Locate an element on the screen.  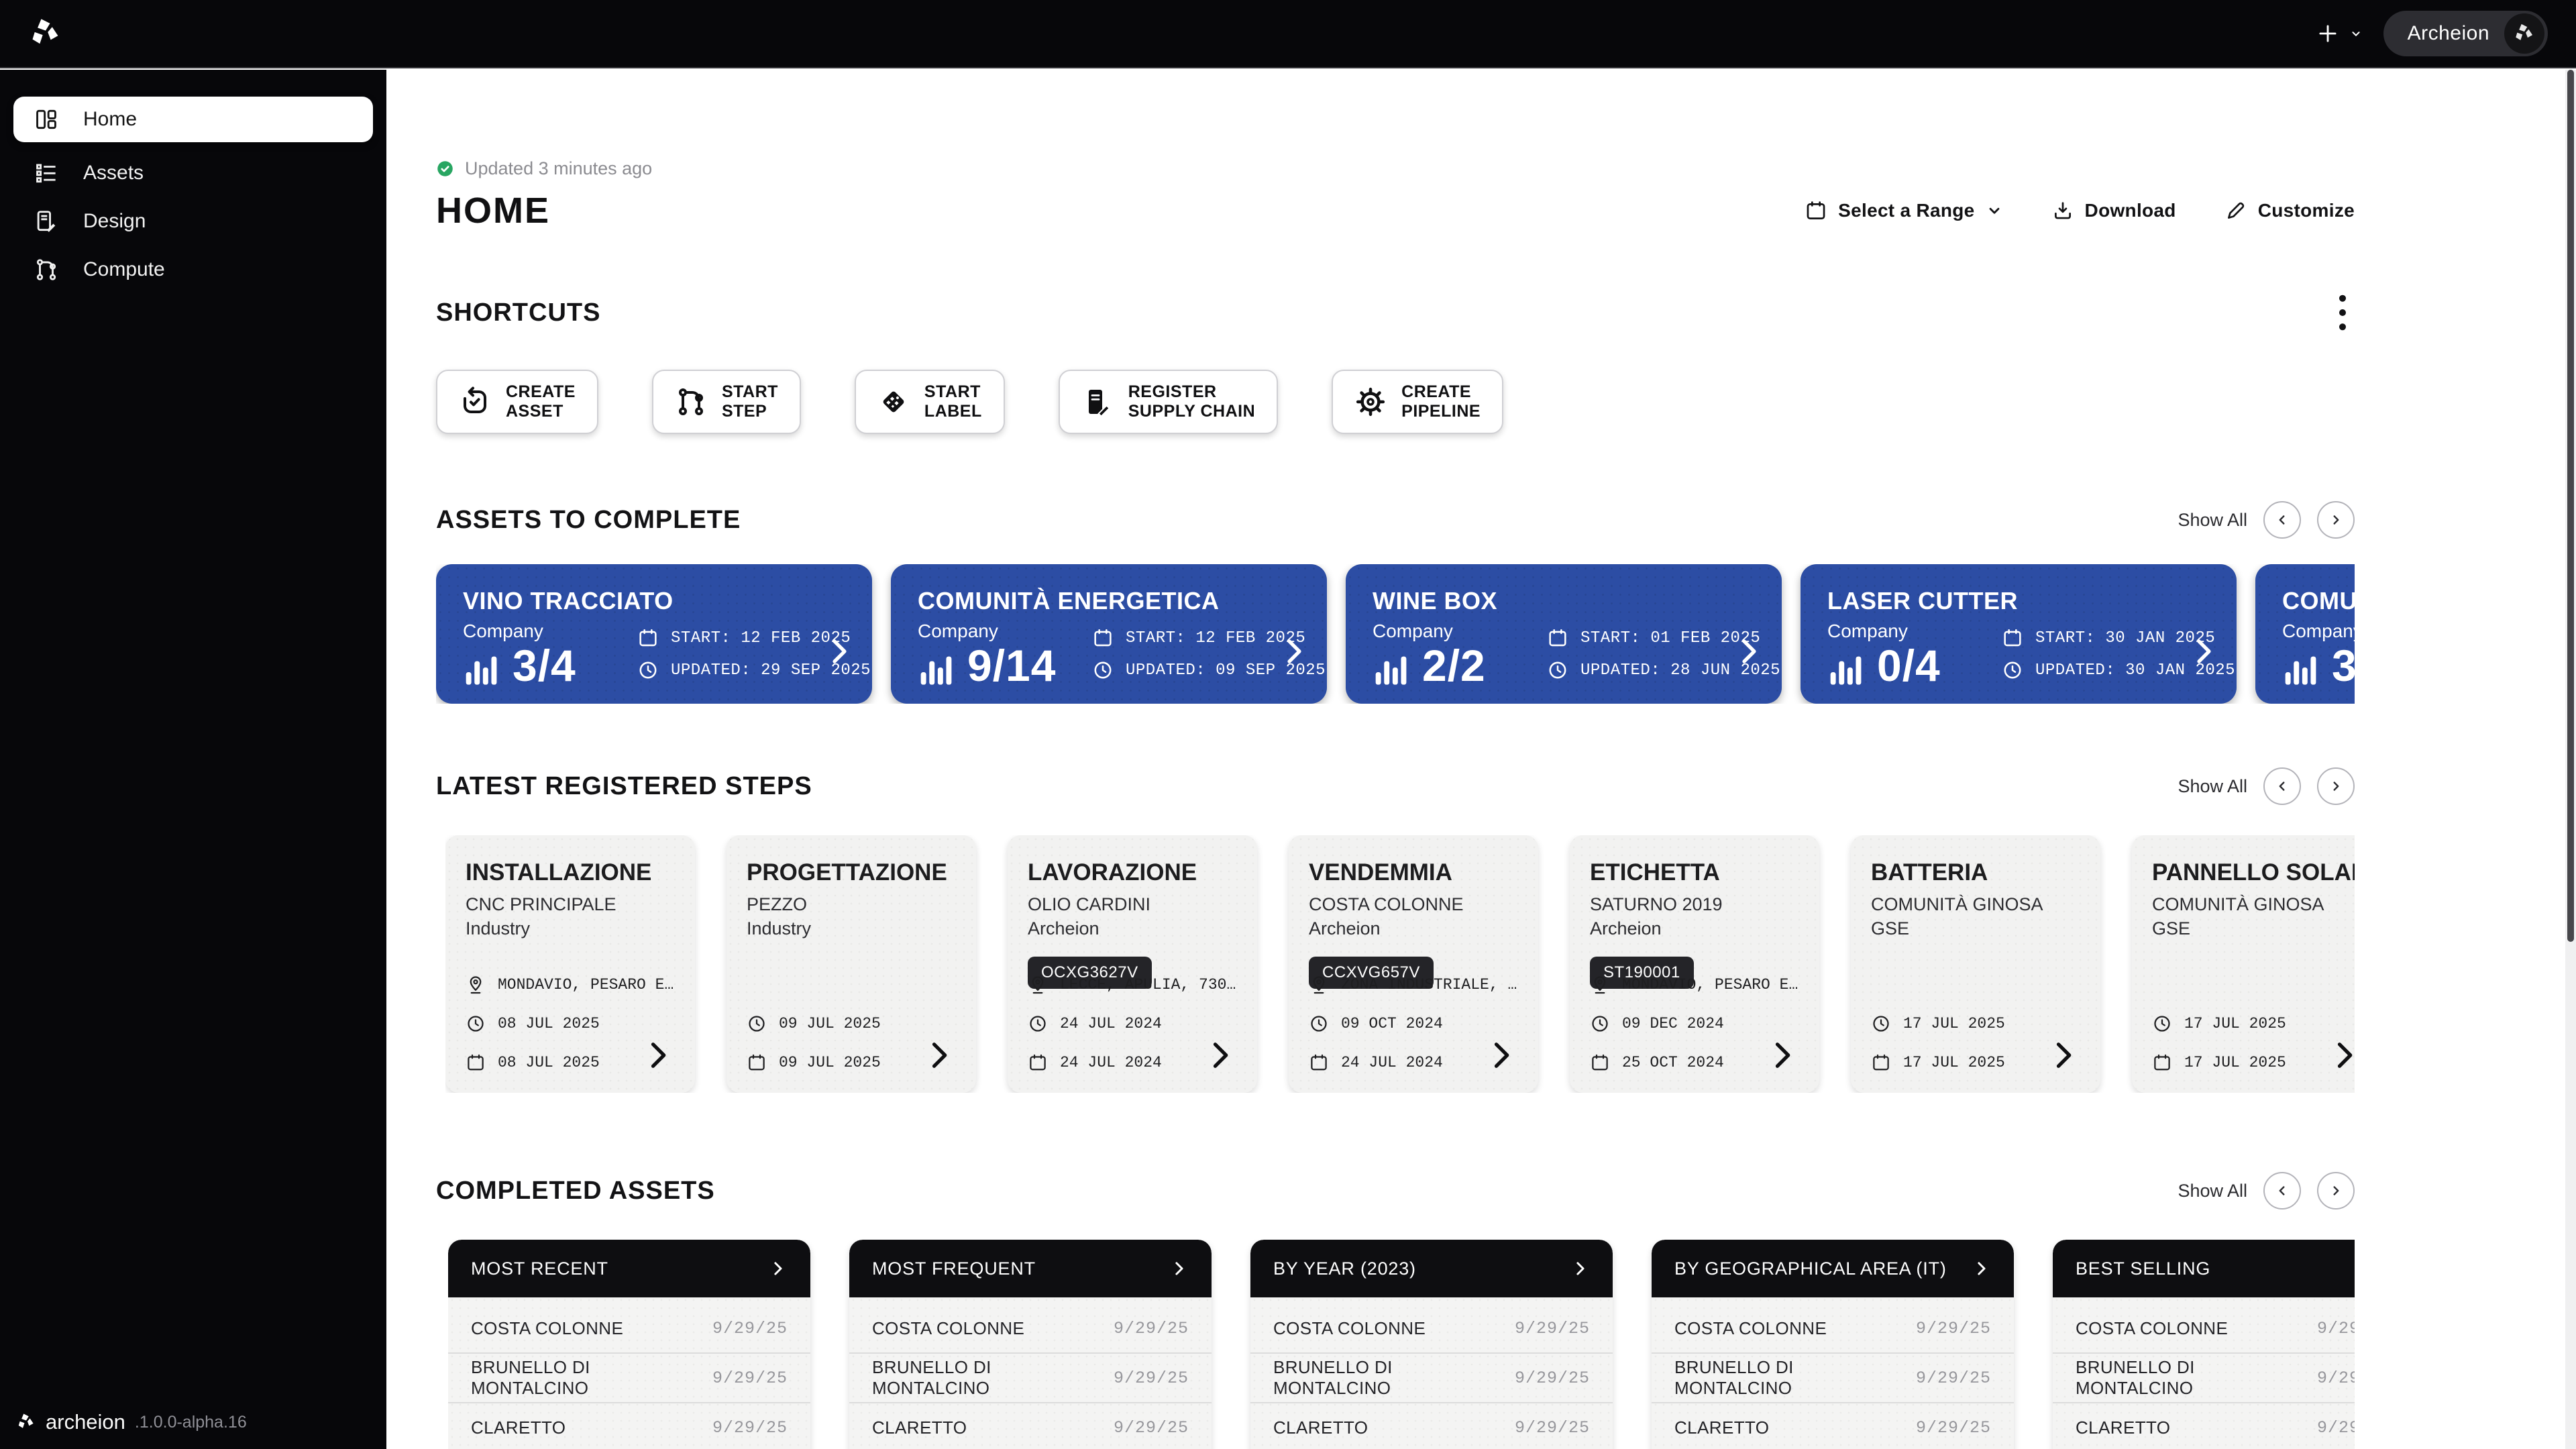
asset-name: BRUNELLO DI MONTALCINO is located at coordinates (530, 1377).